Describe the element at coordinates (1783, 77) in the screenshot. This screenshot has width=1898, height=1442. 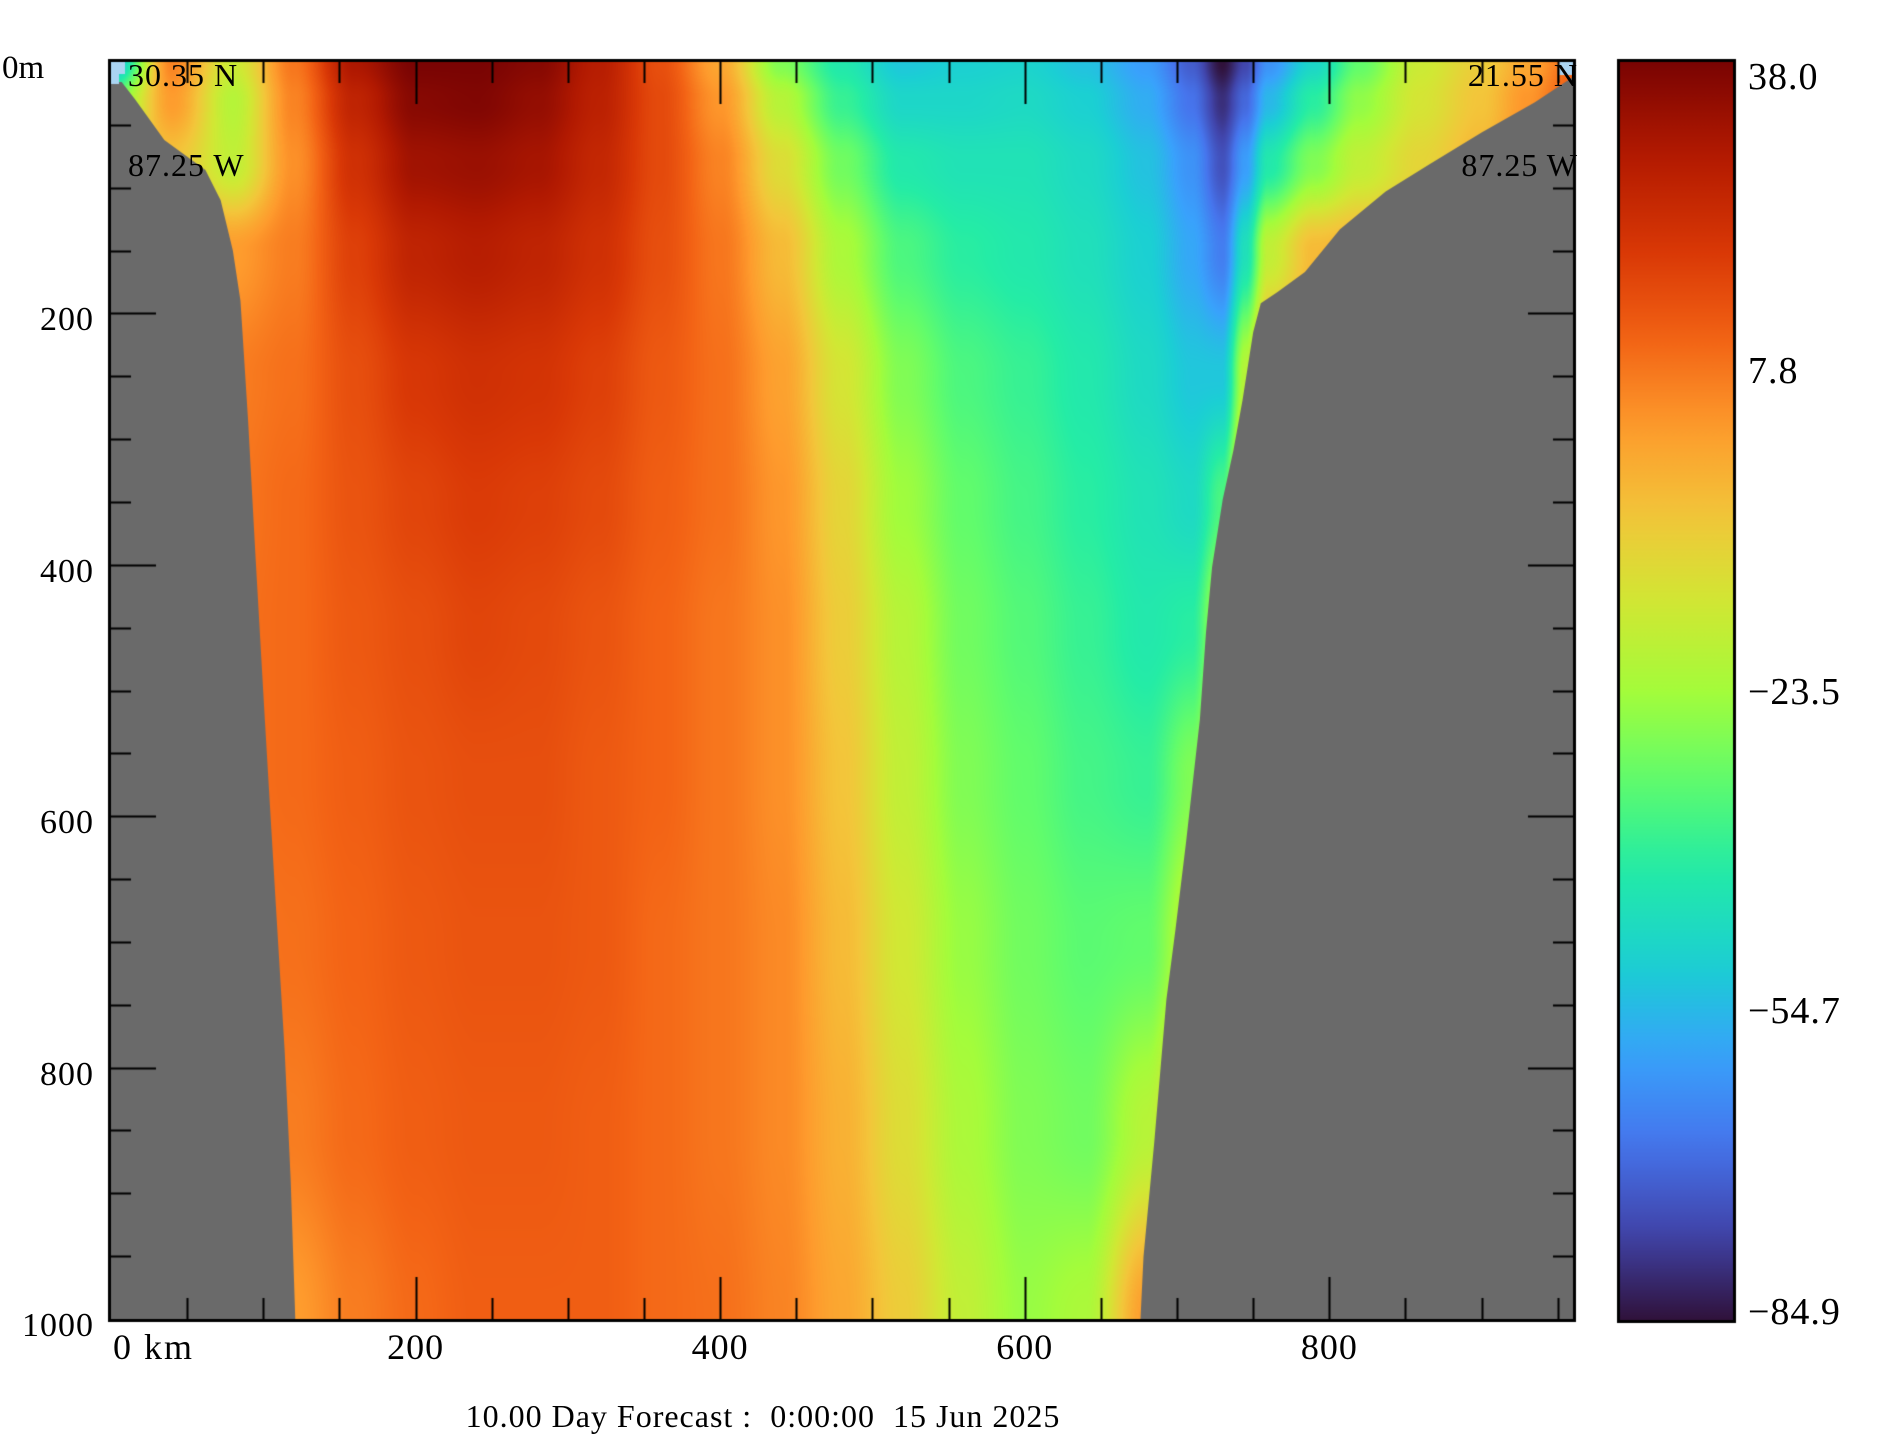
I see `colorbar-tick-label-0: 38.0` at that location.